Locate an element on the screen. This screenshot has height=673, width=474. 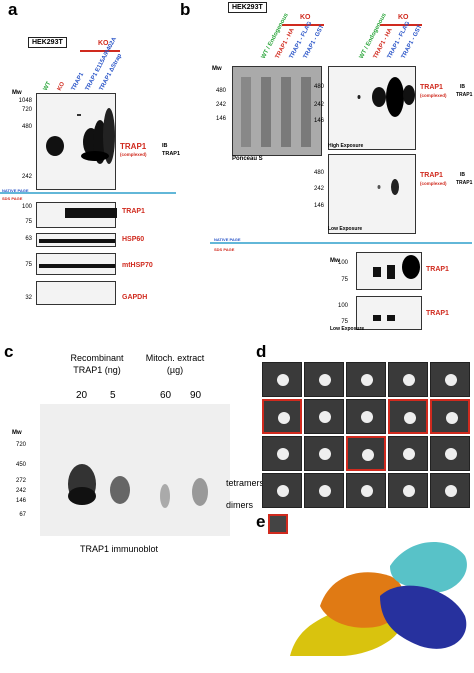
ribbon-structure is located at coordinates (377, 596).